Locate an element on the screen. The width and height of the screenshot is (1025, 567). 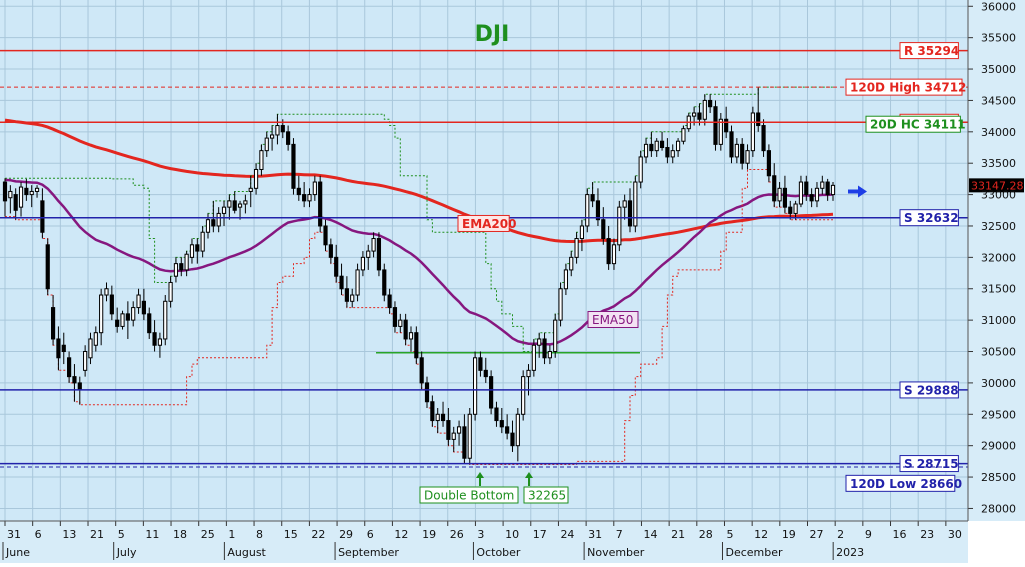
x-tick-label: 9 is located at coordinates (868, 534).